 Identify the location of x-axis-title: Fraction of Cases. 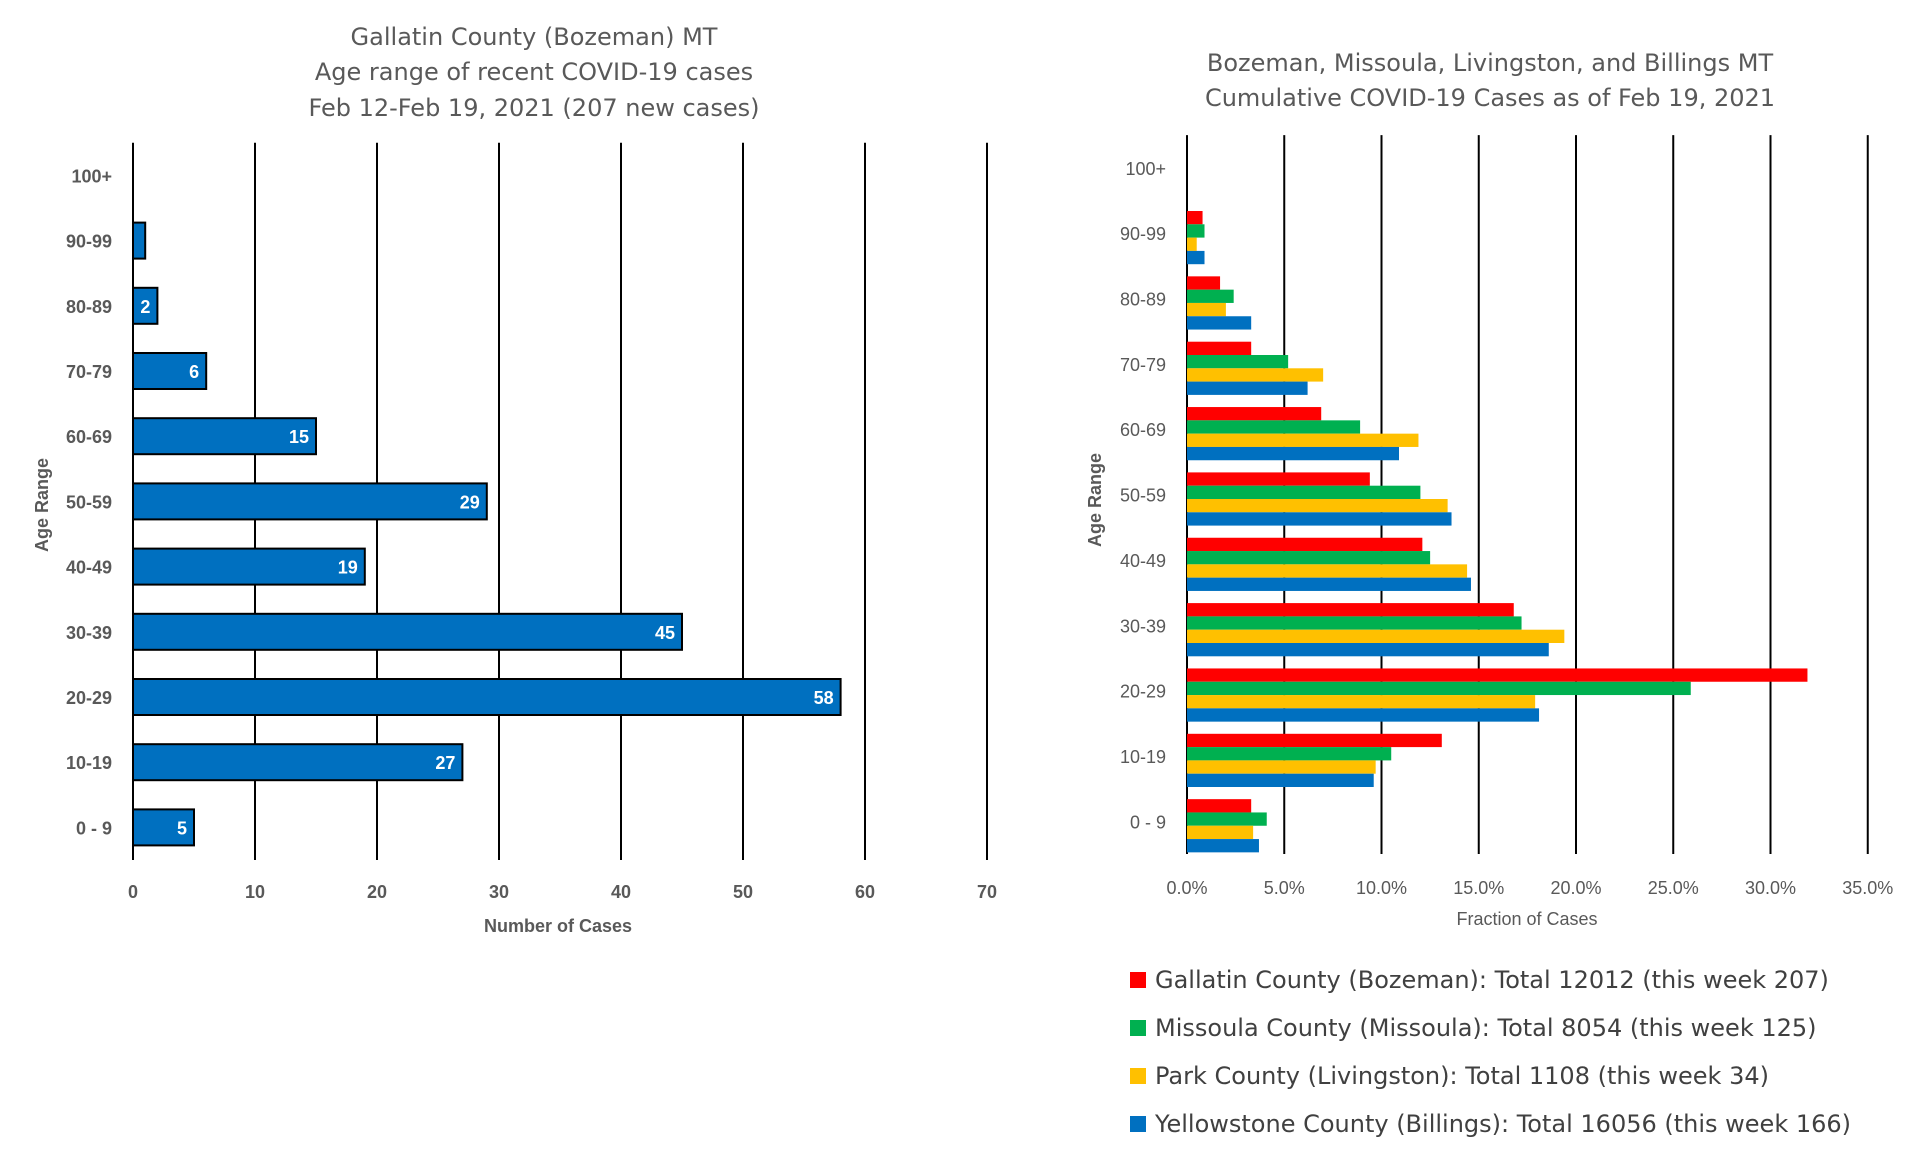
(1526, 919).